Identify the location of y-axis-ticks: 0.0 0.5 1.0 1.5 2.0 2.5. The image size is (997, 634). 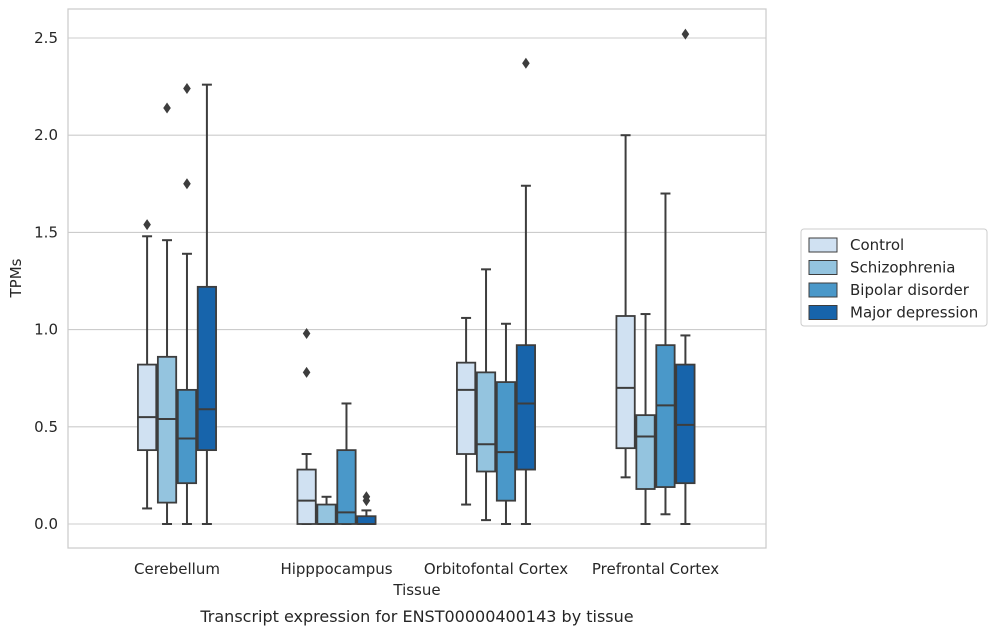
(46, 281).